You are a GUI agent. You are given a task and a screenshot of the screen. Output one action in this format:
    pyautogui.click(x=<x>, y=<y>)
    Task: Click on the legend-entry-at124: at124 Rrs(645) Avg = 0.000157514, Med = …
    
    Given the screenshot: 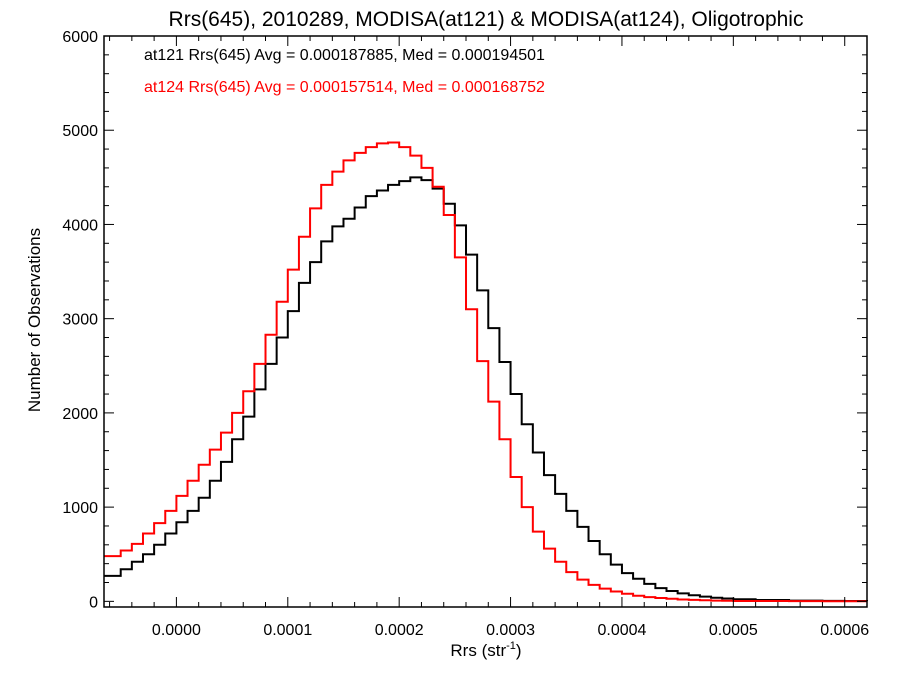 What is the action you would take?
    pyautogui.click(x=344, y=87)
    